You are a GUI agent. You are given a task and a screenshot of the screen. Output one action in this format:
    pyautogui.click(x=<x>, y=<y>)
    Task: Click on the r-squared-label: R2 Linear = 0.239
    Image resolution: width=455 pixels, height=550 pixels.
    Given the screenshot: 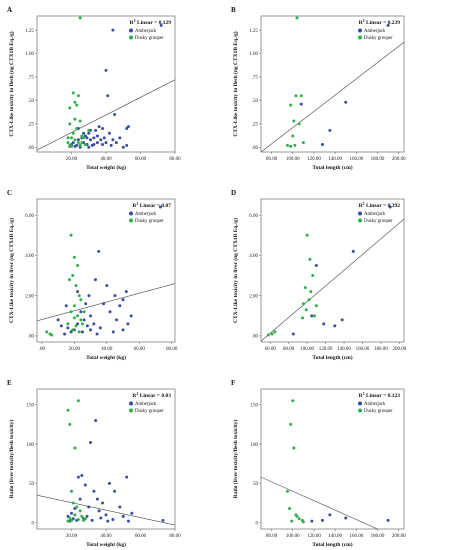 What is the action you would take?
    pyautogui.click(x=380, y=22)
    